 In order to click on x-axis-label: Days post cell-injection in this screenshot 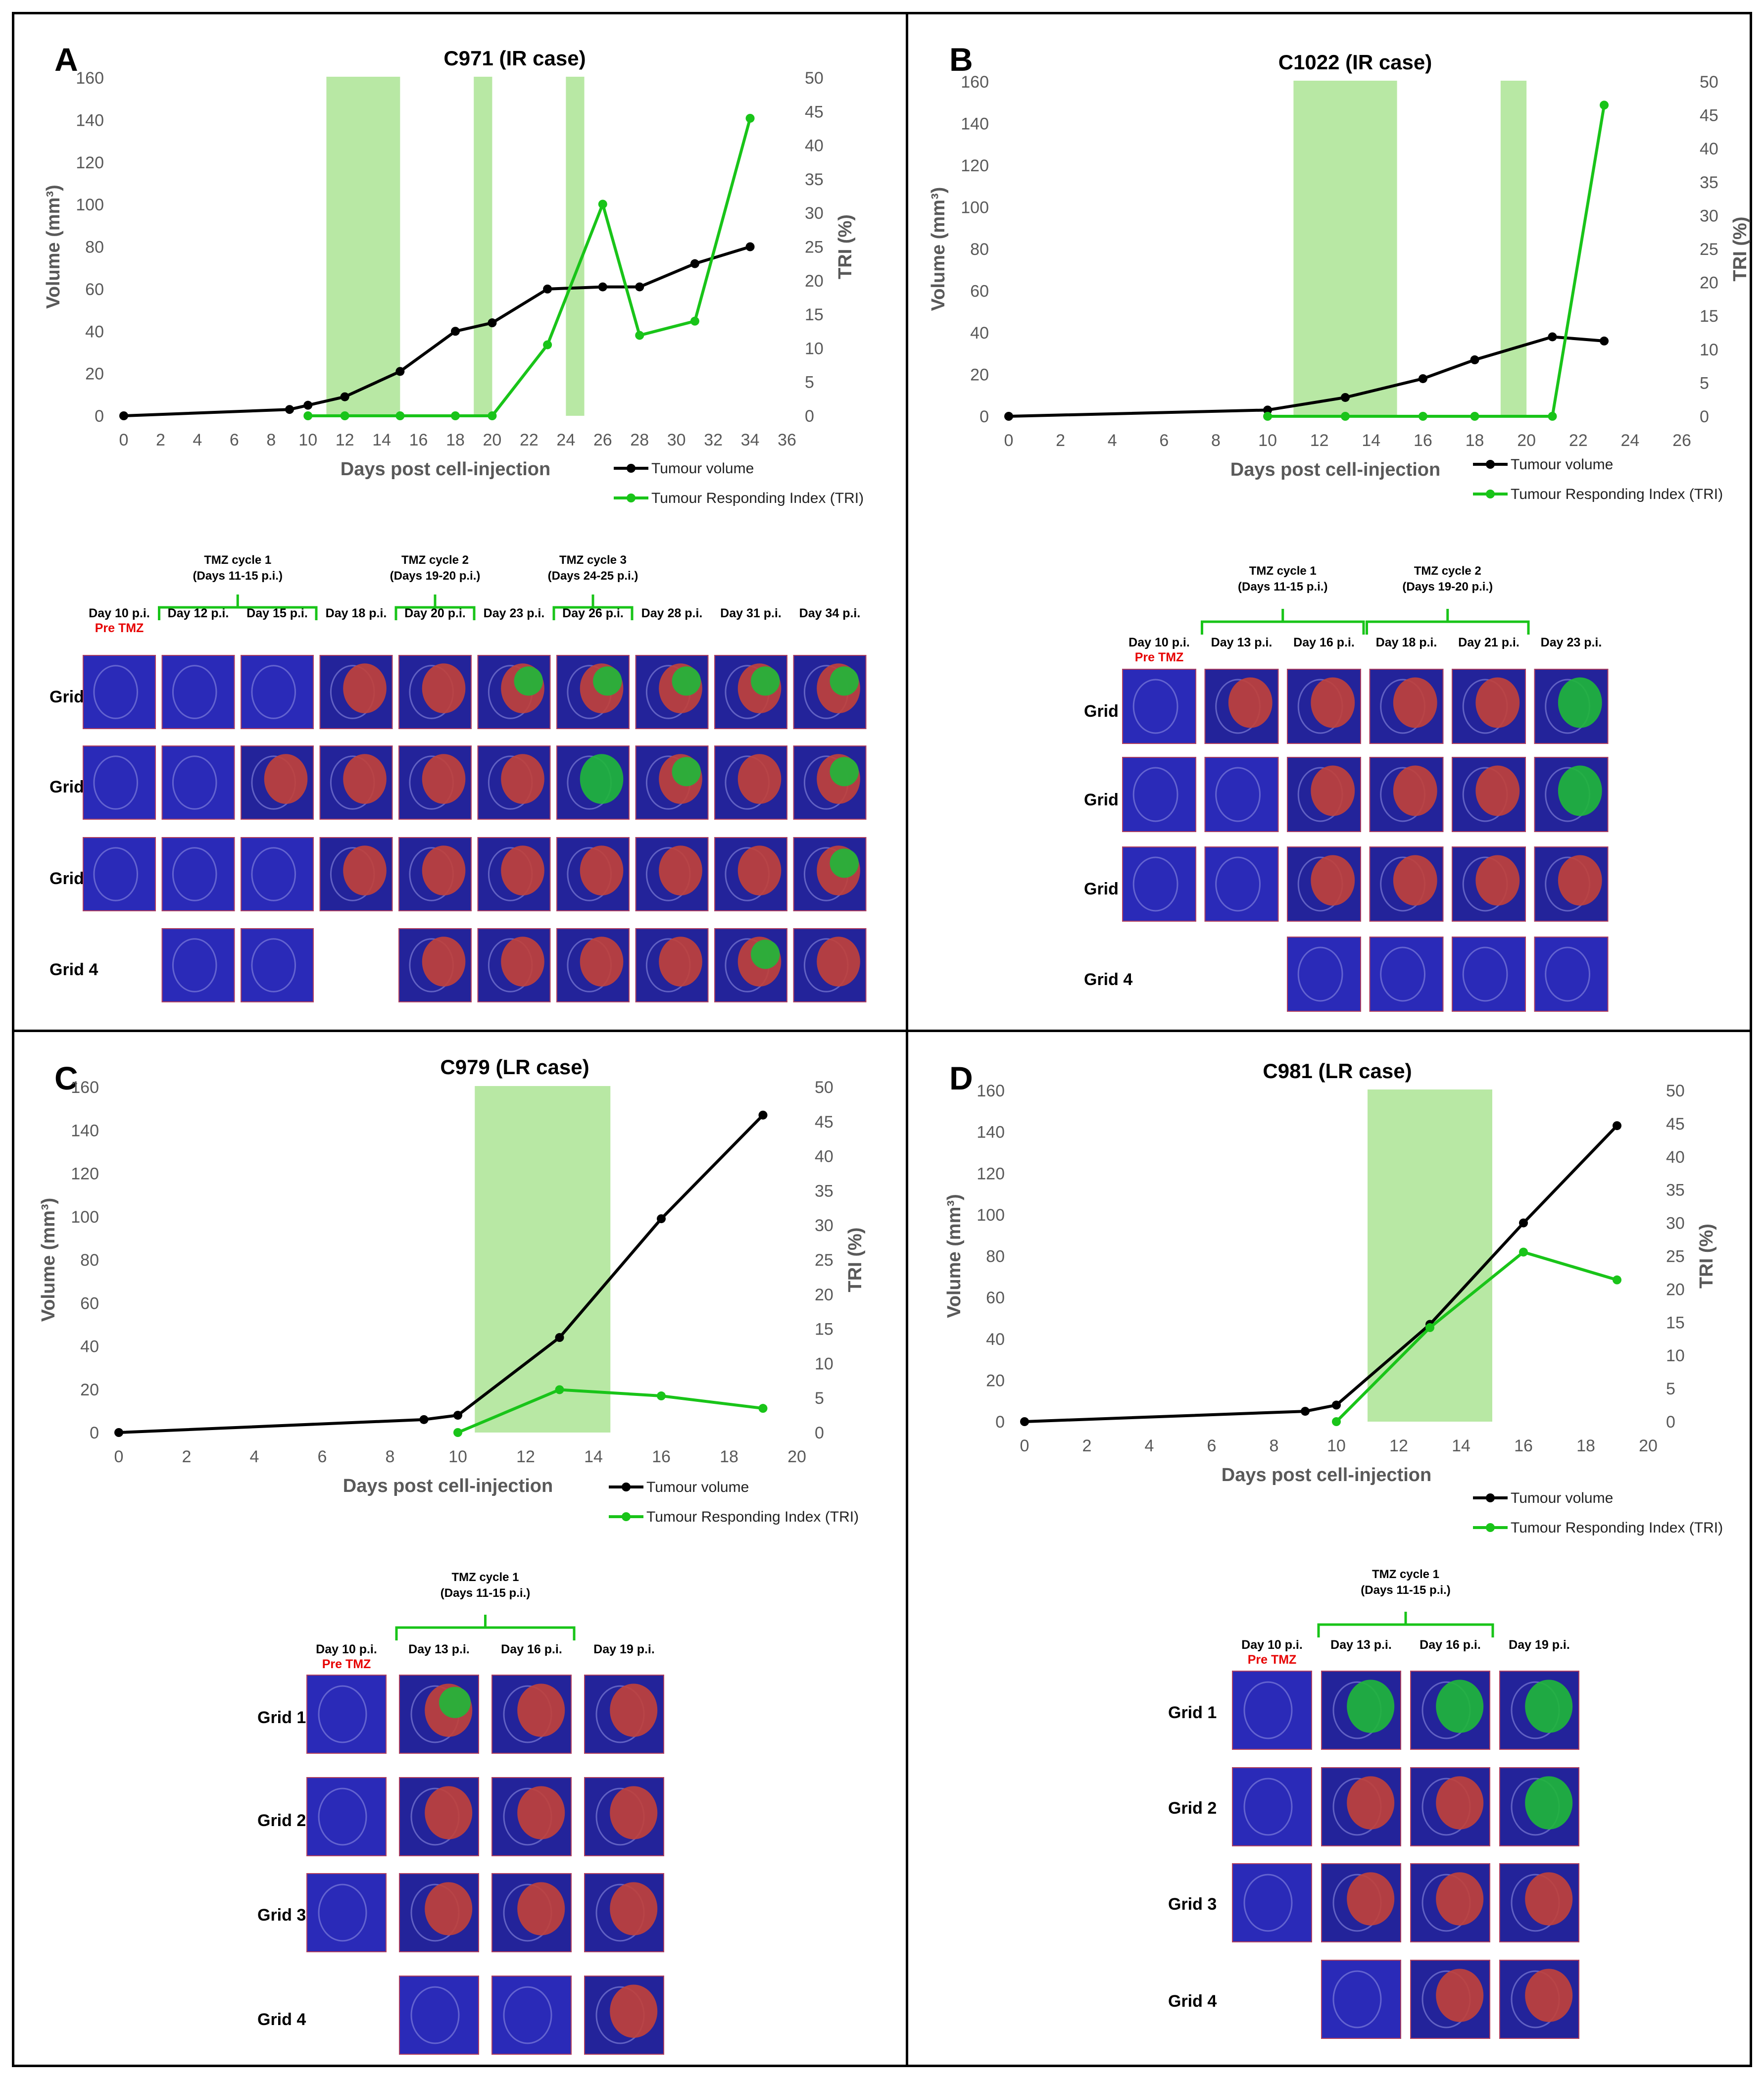, I will do `click(1326, 1475)`.